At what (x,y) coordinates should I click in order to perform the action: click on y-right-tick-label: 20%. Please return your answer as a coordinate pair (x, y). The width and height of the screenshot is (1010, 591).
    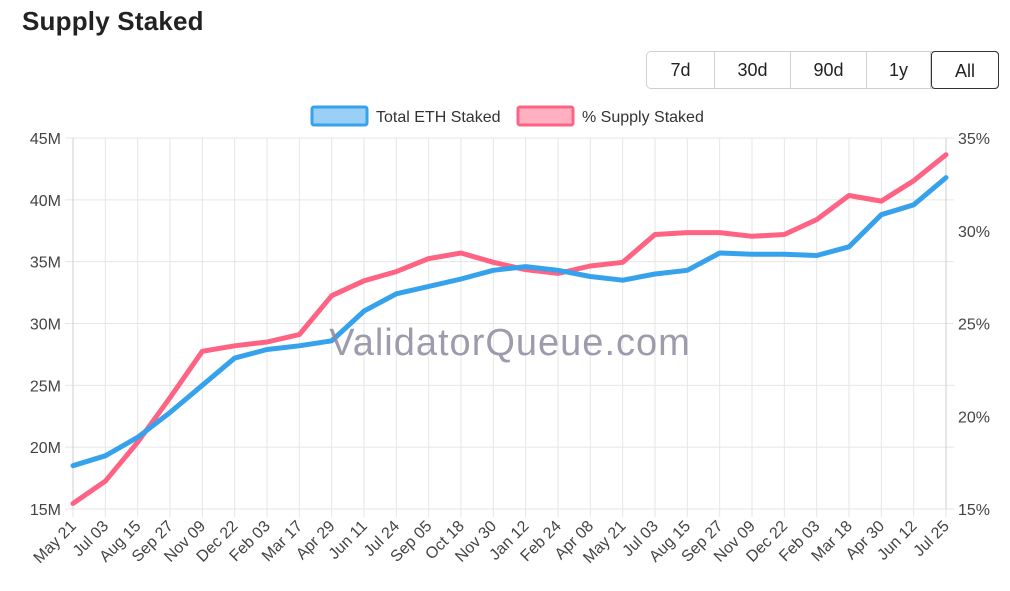
    Looking at the image, I should click on (974, 417).